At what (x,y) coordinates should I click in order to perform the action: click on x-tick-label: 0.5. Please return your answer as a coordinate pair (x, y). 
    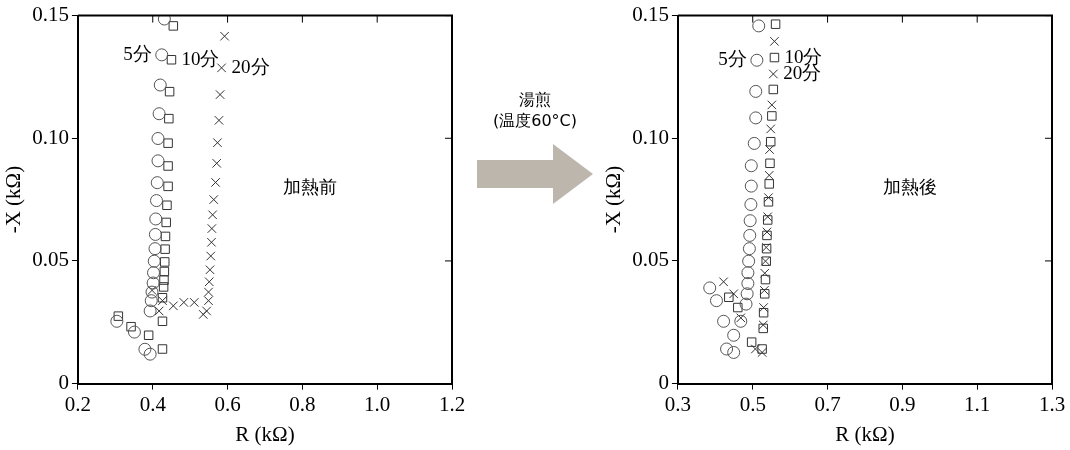
    Looking at the image, I should click on (752, 403).